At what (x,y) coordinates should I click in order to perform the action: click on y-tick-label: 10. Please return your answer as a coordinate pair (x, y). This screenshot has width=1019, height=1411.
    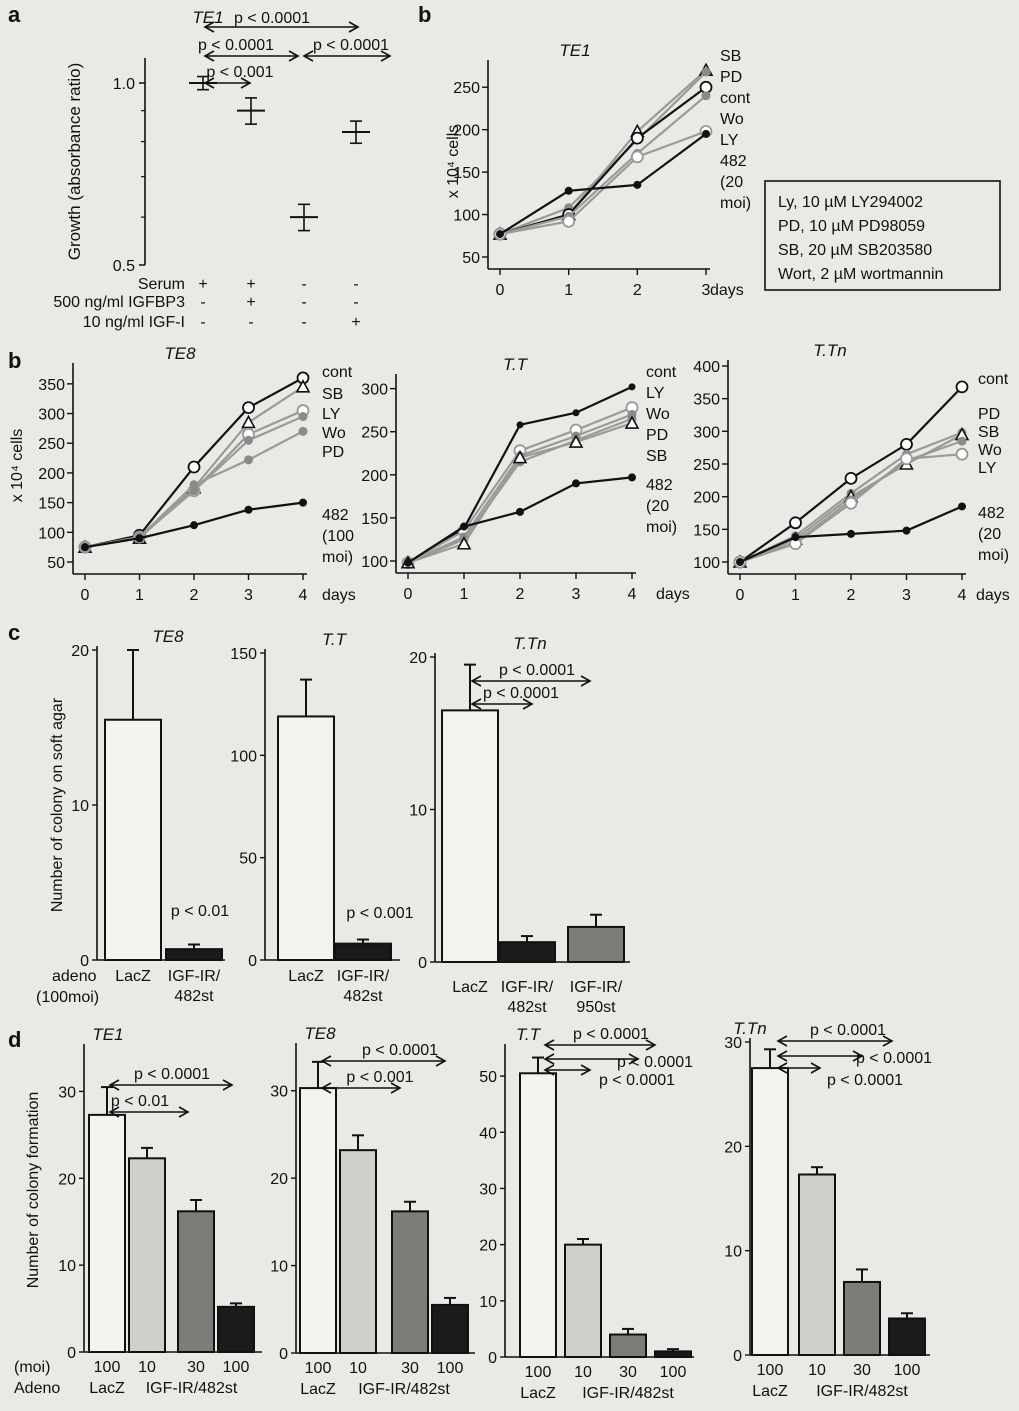
    Looking at the image, I should click on (67, 1266).